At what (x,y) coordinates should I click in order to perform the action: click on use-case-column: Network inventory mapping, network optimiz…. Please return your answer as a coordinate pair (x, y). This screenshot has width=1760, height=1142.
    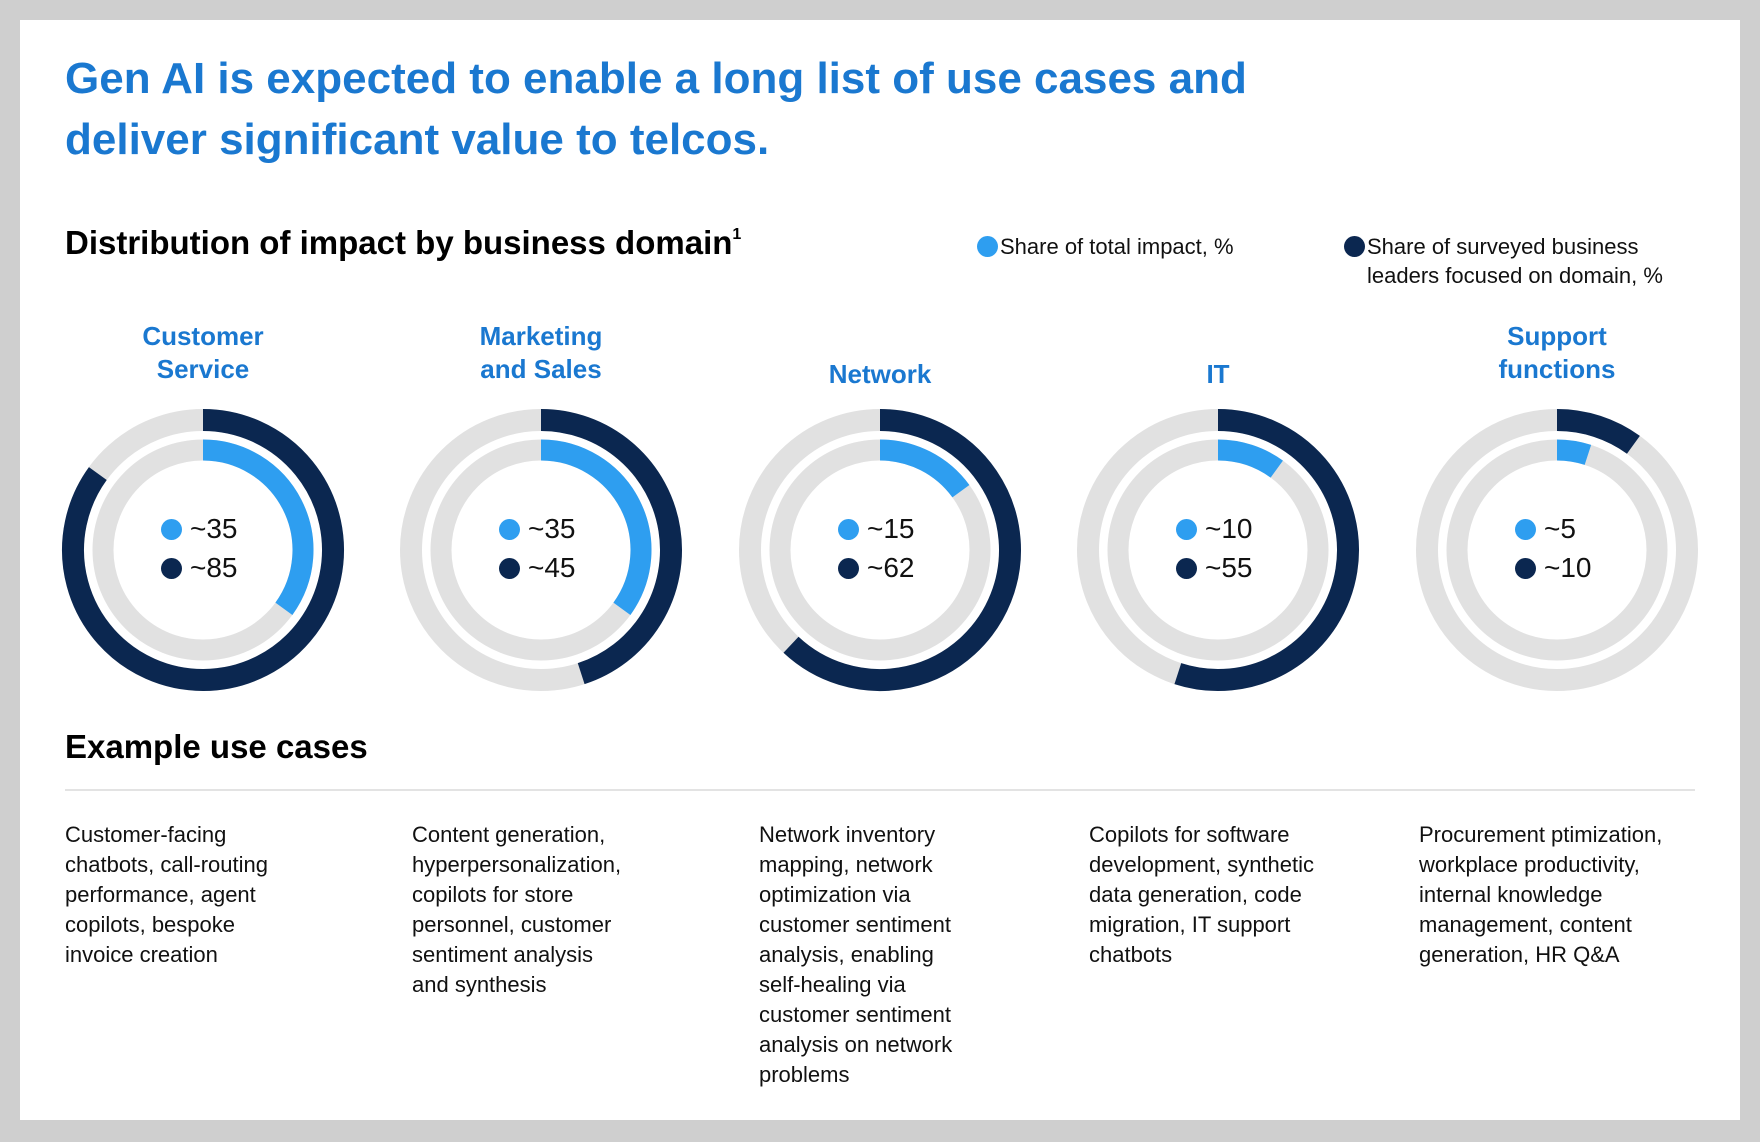
    Looking at the image, I should click on (909, 955).